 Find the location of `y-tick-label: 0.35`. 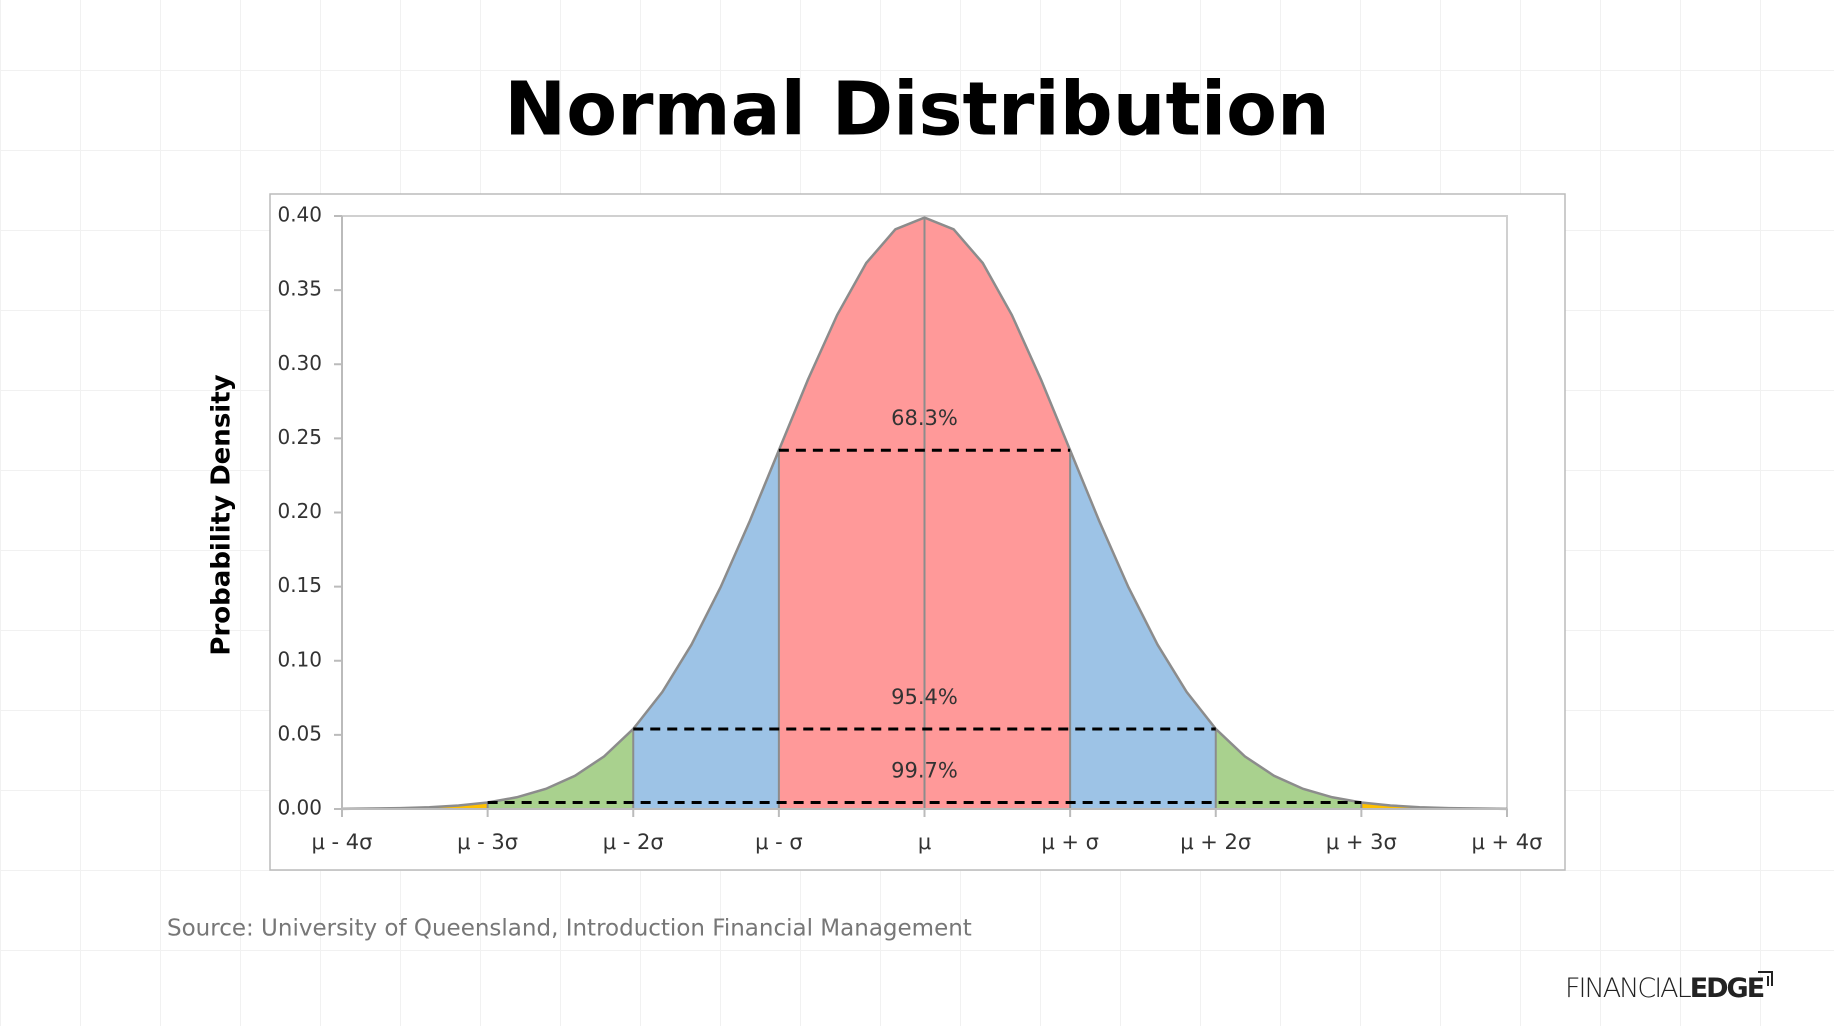

y-tick-label: 0.35 is located at coordinates (299, 289).